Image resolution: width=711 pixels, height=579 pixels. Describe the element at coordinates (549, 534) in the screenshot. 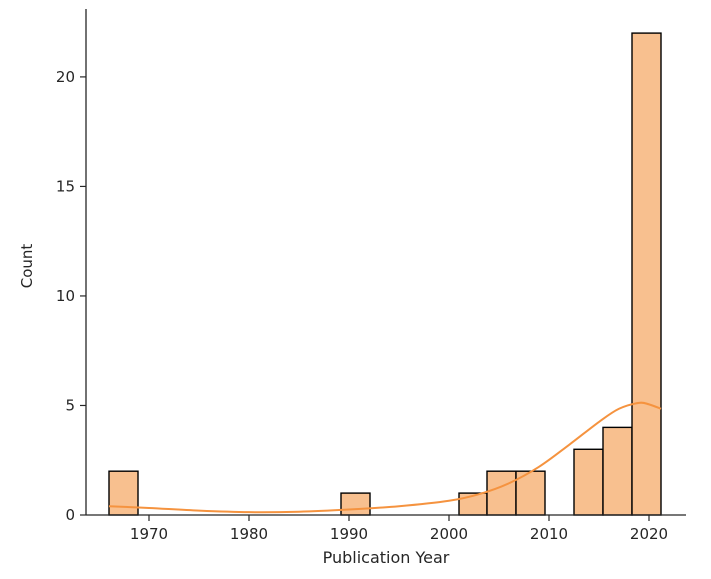

I see `x-tick-label: 2010` at that location.